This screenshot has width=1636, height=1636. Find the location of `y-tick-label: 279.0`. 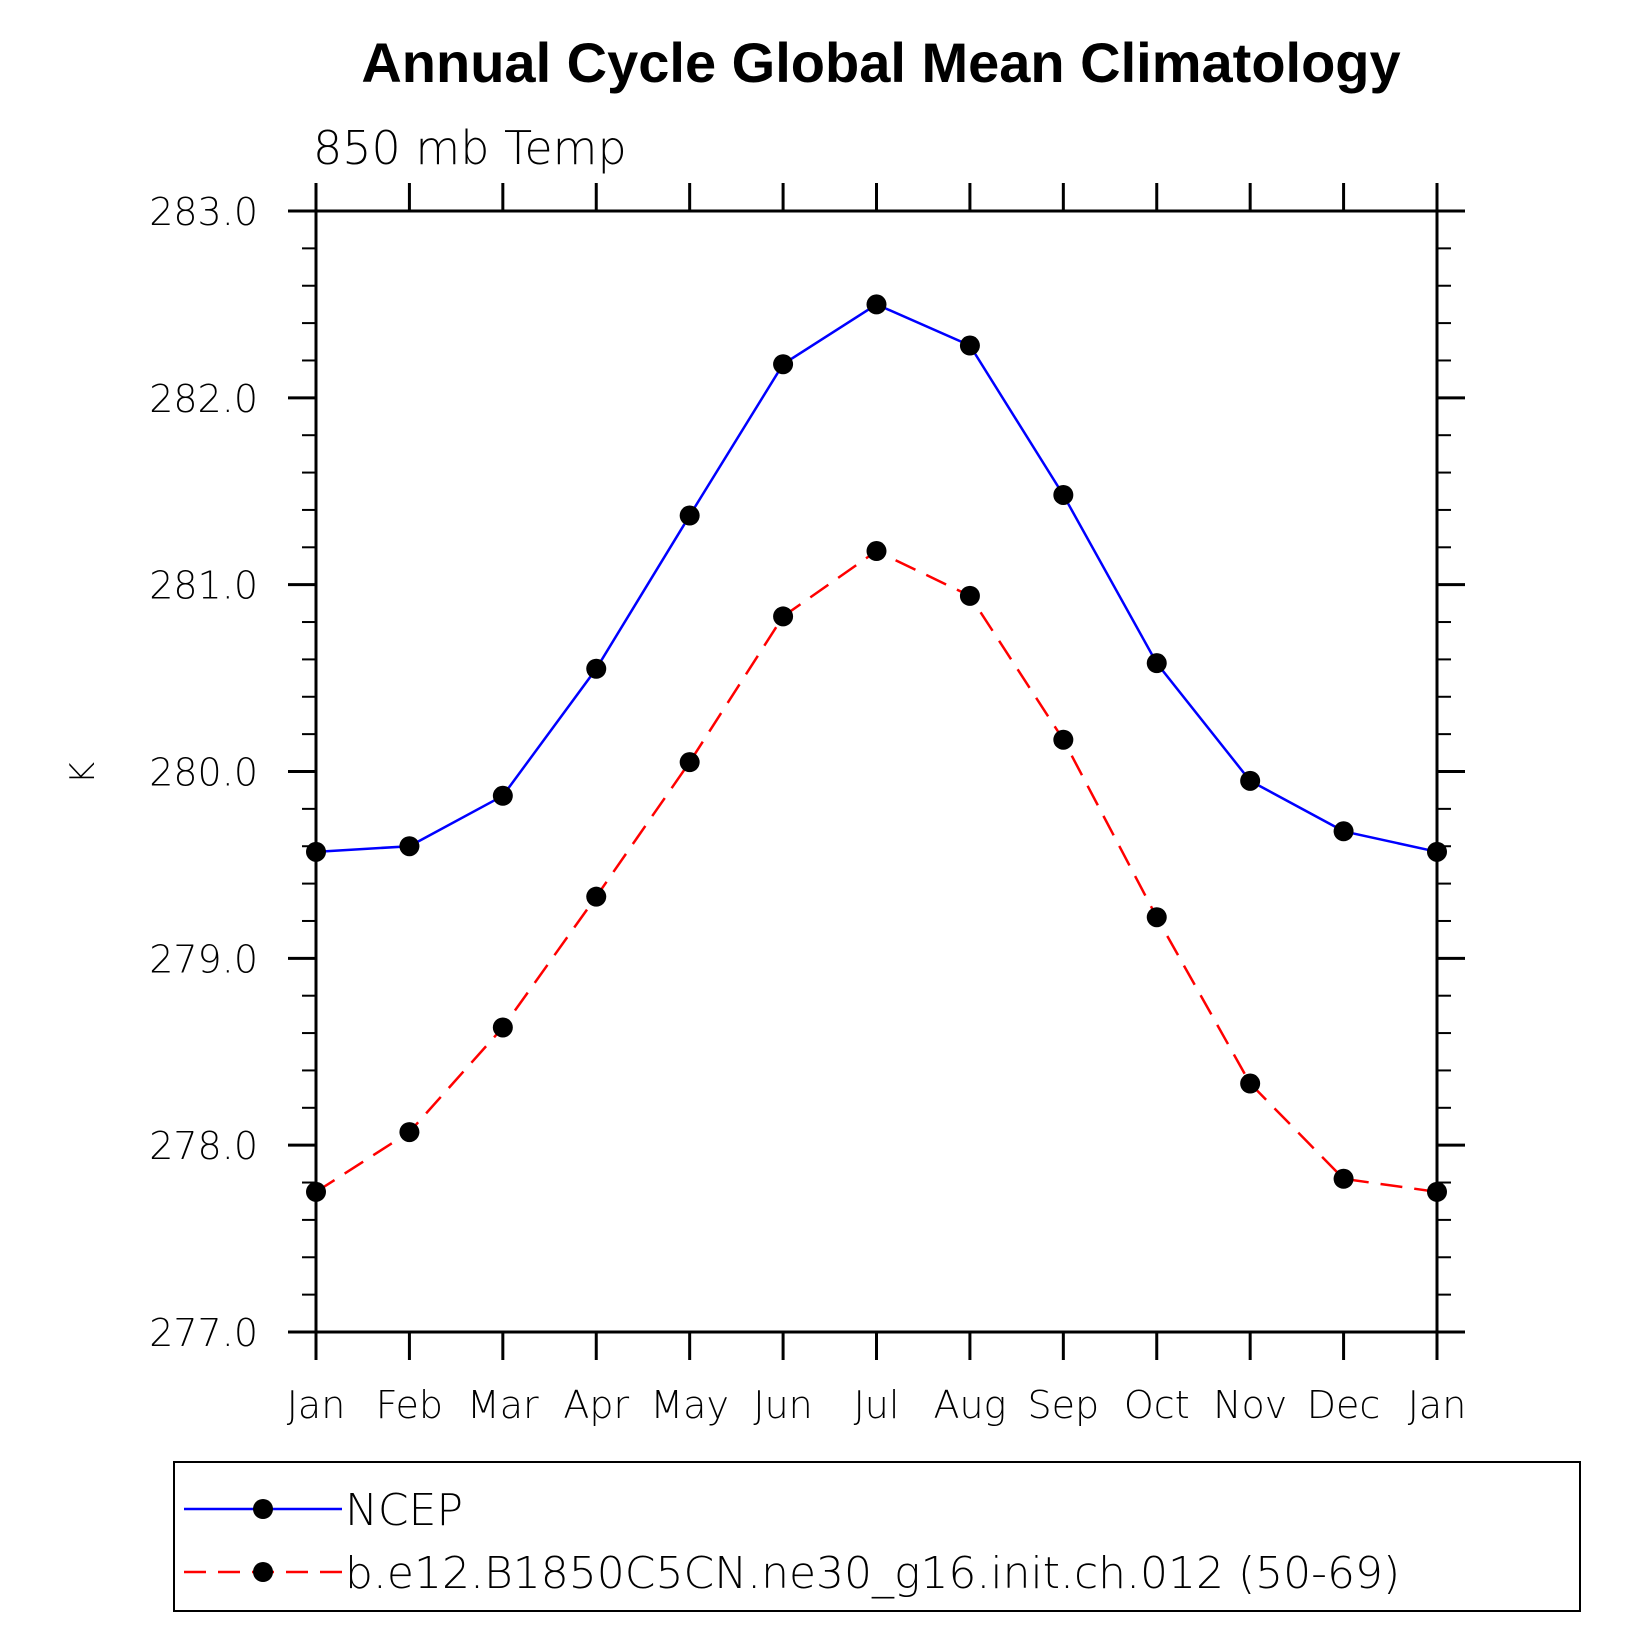

y-tick-label: 279.0 is located at coordinates (203, 959).